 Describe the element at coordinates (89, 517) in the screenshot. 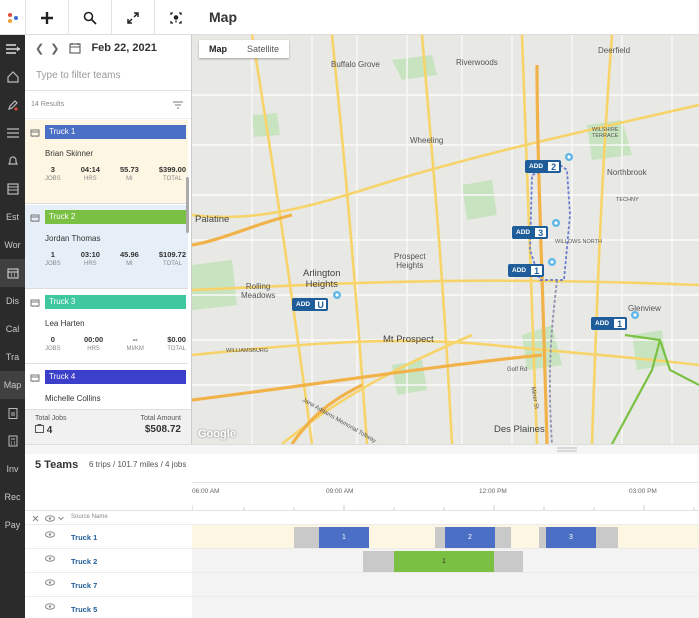

I see `source-name-header: Source Name` at that location.